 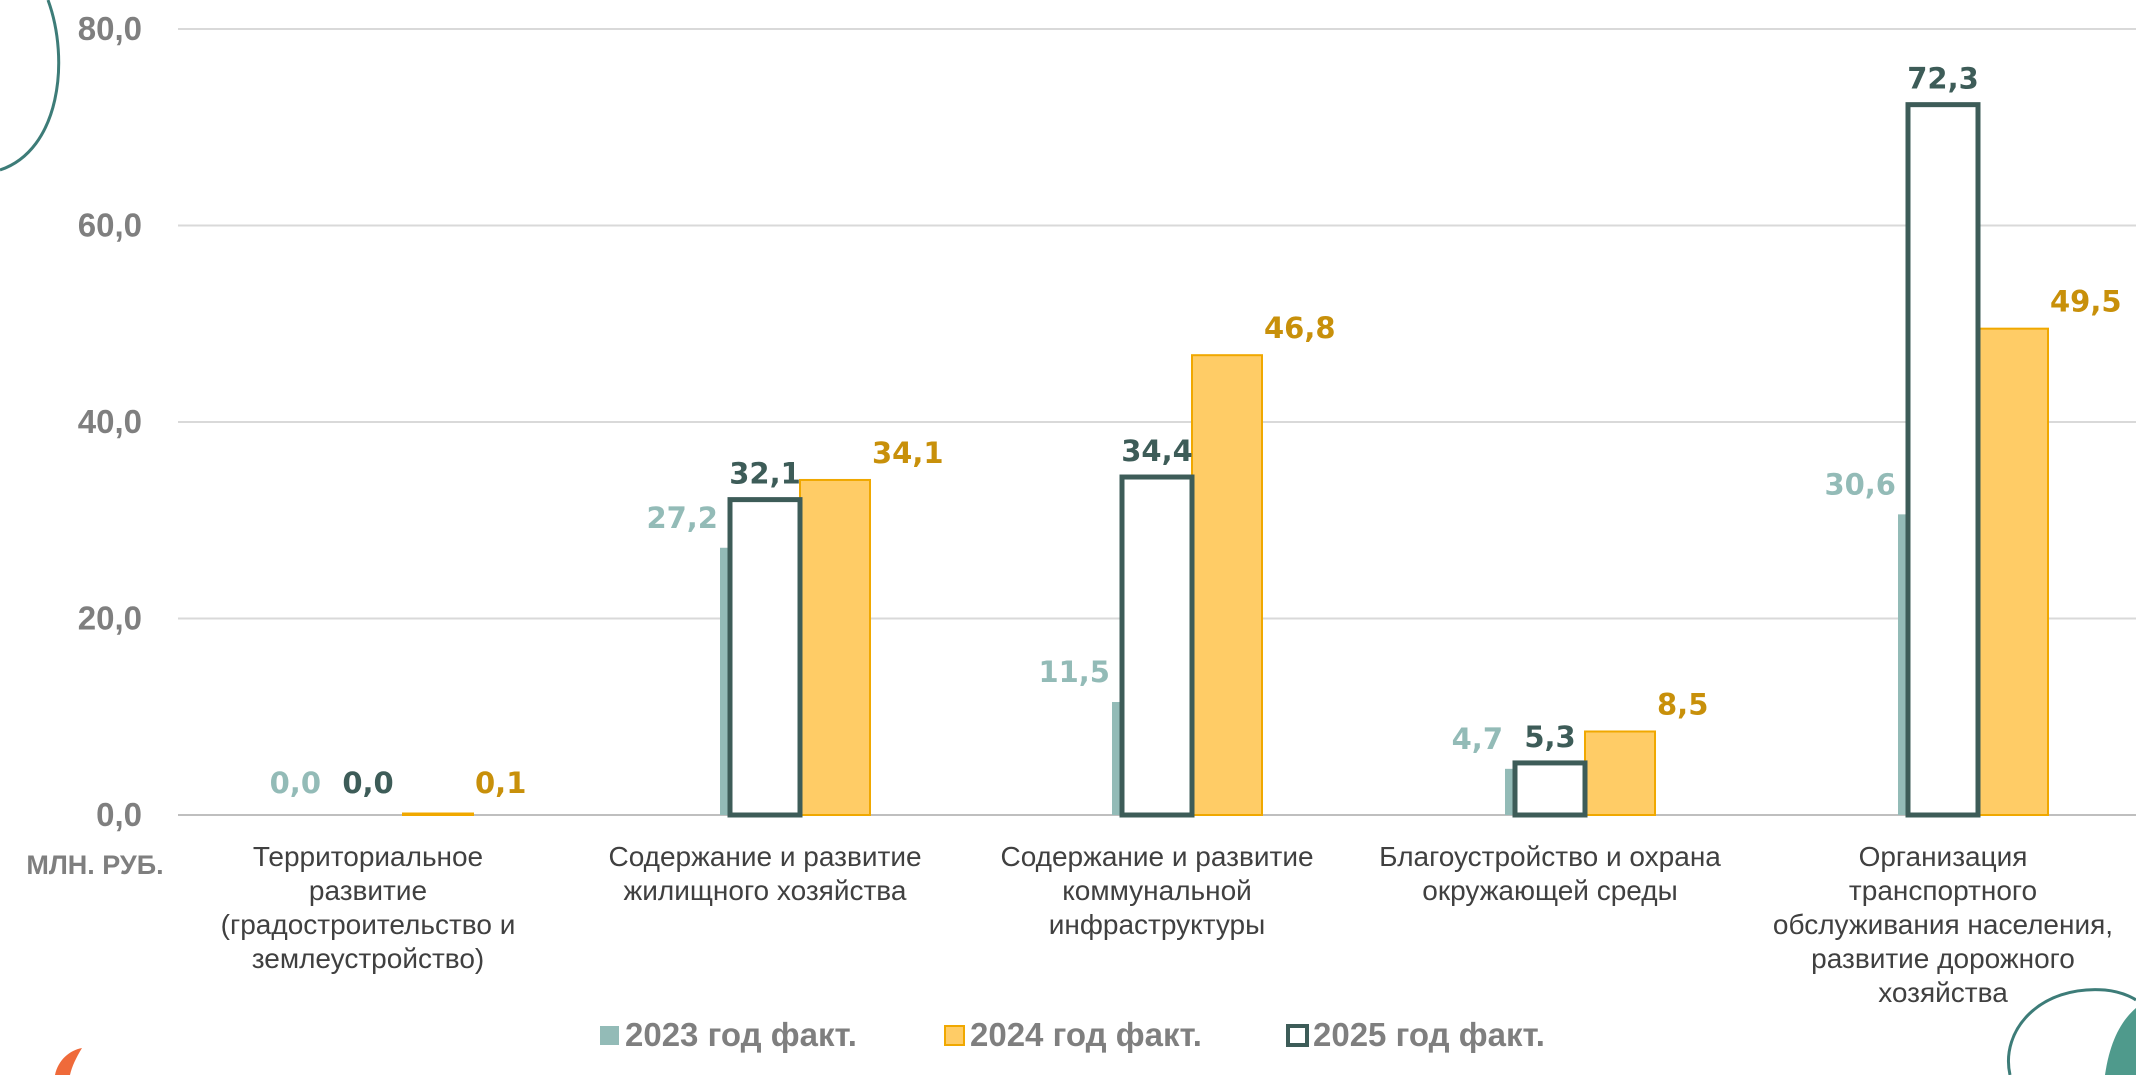 I want to click on y-tick-label: 40,0, so click(x=110, y=421).